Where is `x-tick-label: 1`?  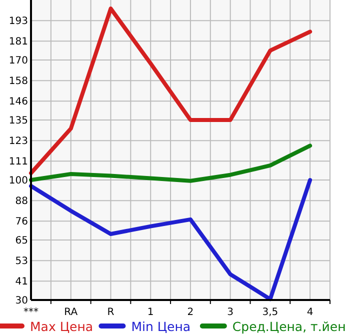 x-tick-label: 1 is located at coordinates (150, 312).